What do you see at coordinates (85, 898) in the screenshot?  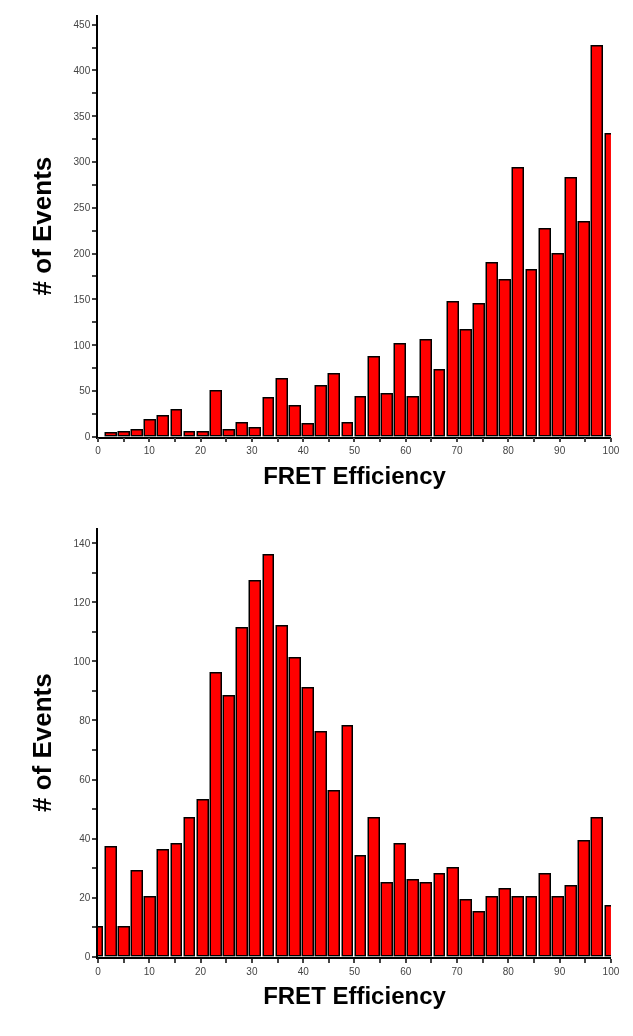 I see `y-tick-label: 20` at bounding box center [85, 898].